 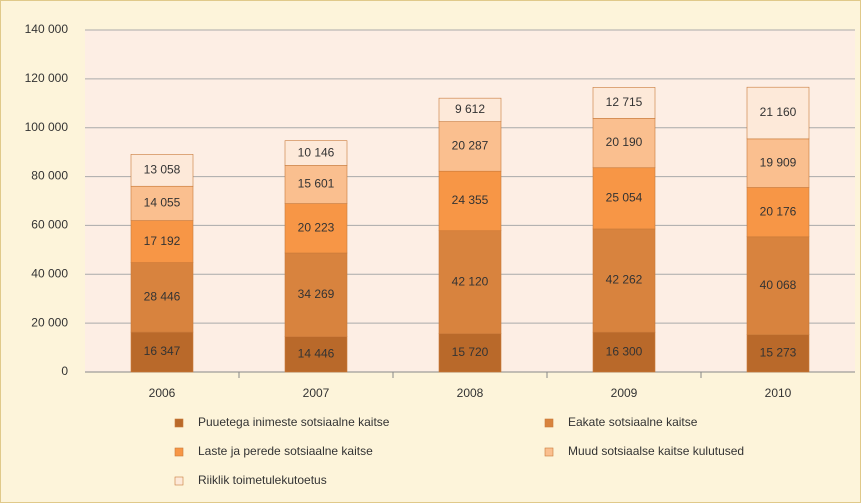 What do you see at coordinates (47, 29) in the screenshot?
I see `y-tick-label: 140 000` at bounding box center [47, 29].